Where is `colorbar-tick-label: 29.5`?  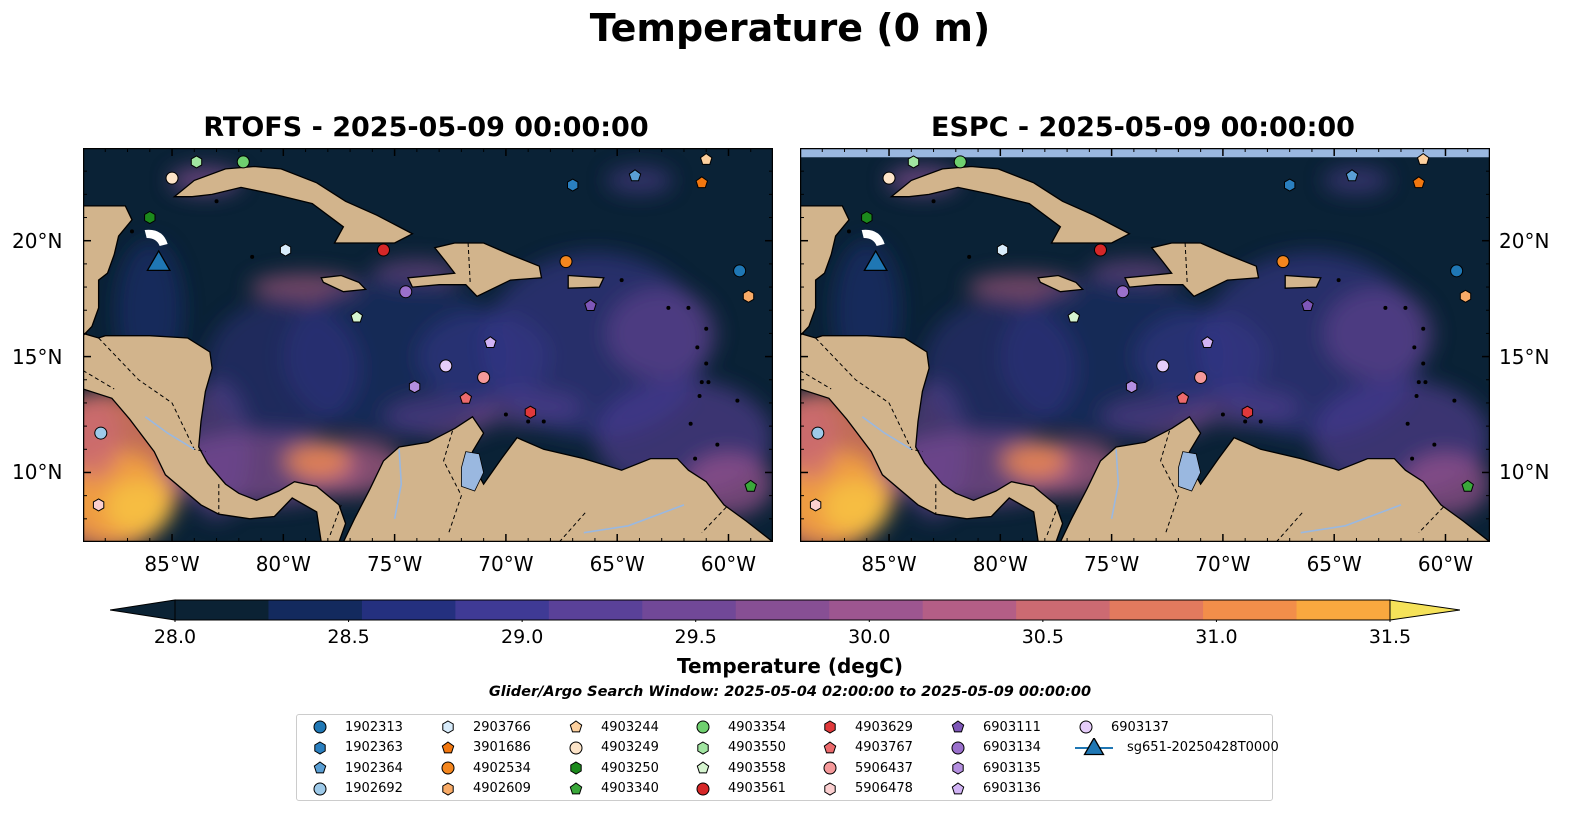
colorbar-tick-label: 29.5 is located at coordinates (695, 637).